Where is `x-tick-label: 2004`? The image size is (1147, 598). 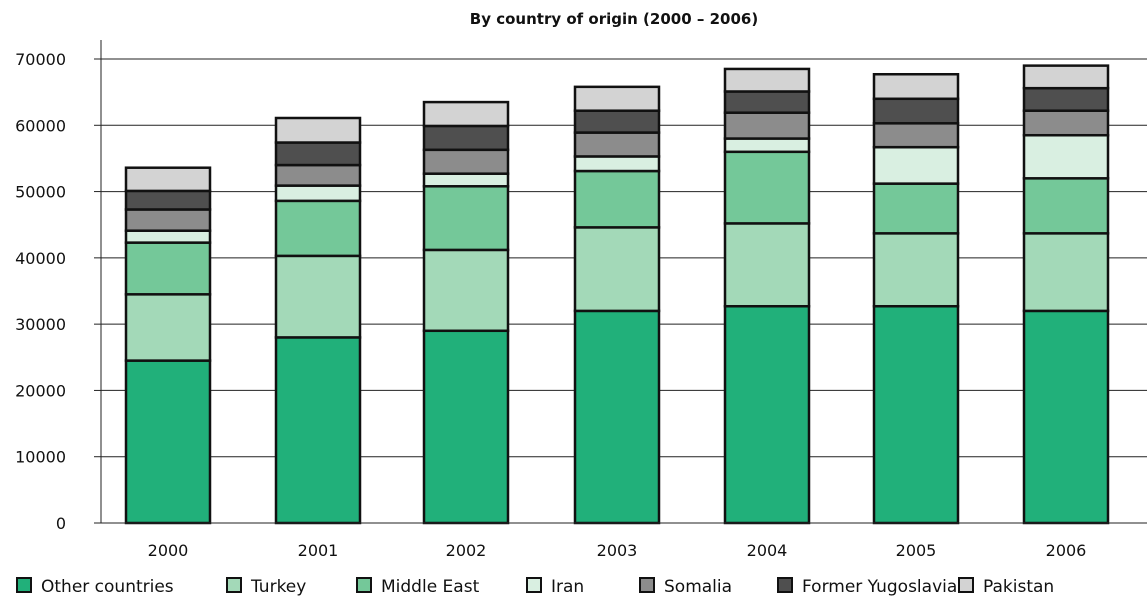
x-tick-label: 2004 is located at coordinates (767, 550).